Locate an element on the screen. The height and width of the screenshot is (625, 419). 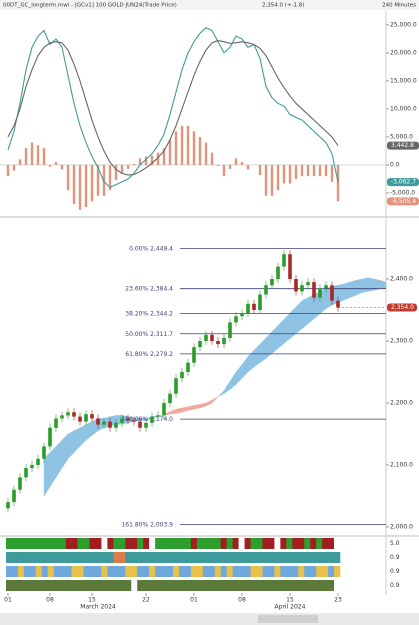
x-tick-label: 22 is located at coordinates (146, 600).